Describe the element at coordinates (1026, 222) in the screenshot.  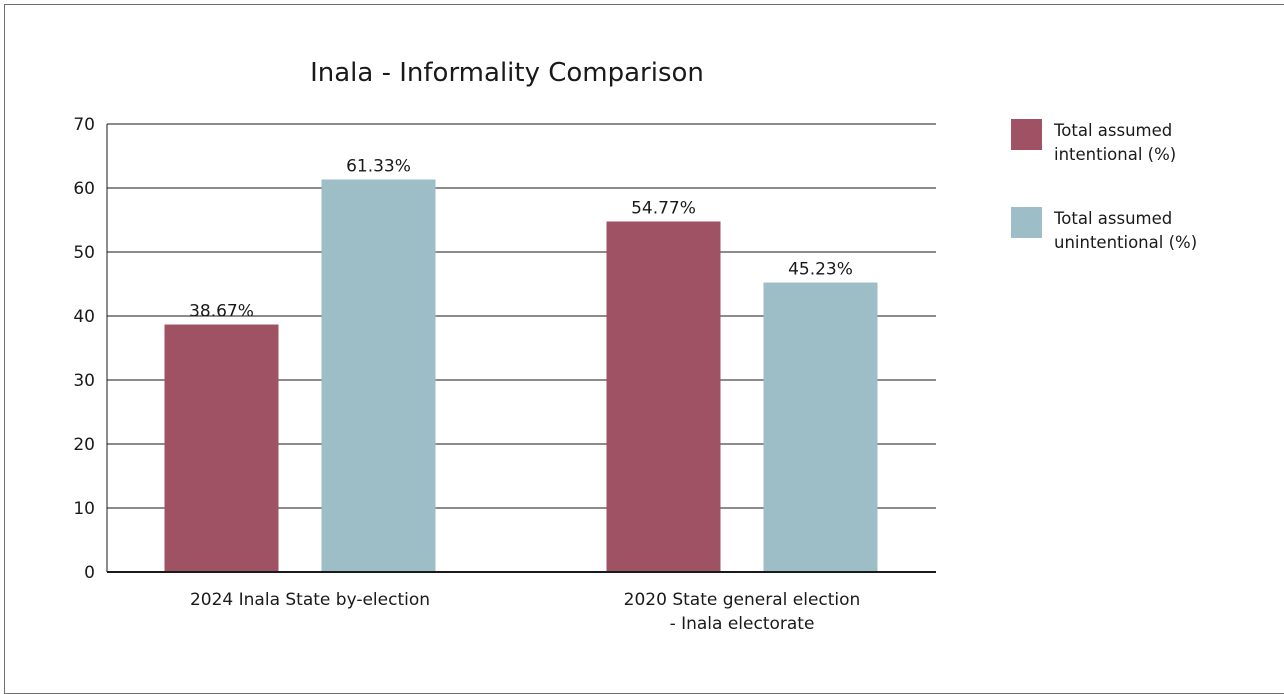
I see `legend-swatch-unintentional` at that location.